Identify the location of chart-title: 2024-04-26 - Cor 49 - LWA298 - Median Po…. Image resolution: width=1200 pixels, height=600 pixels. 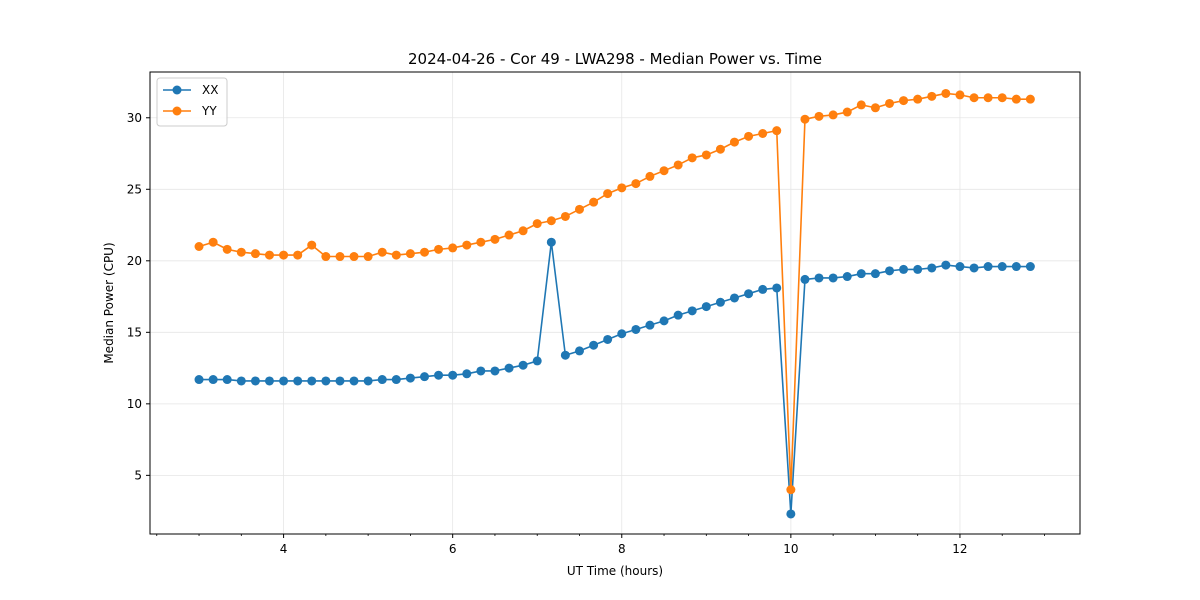
(615, 59).